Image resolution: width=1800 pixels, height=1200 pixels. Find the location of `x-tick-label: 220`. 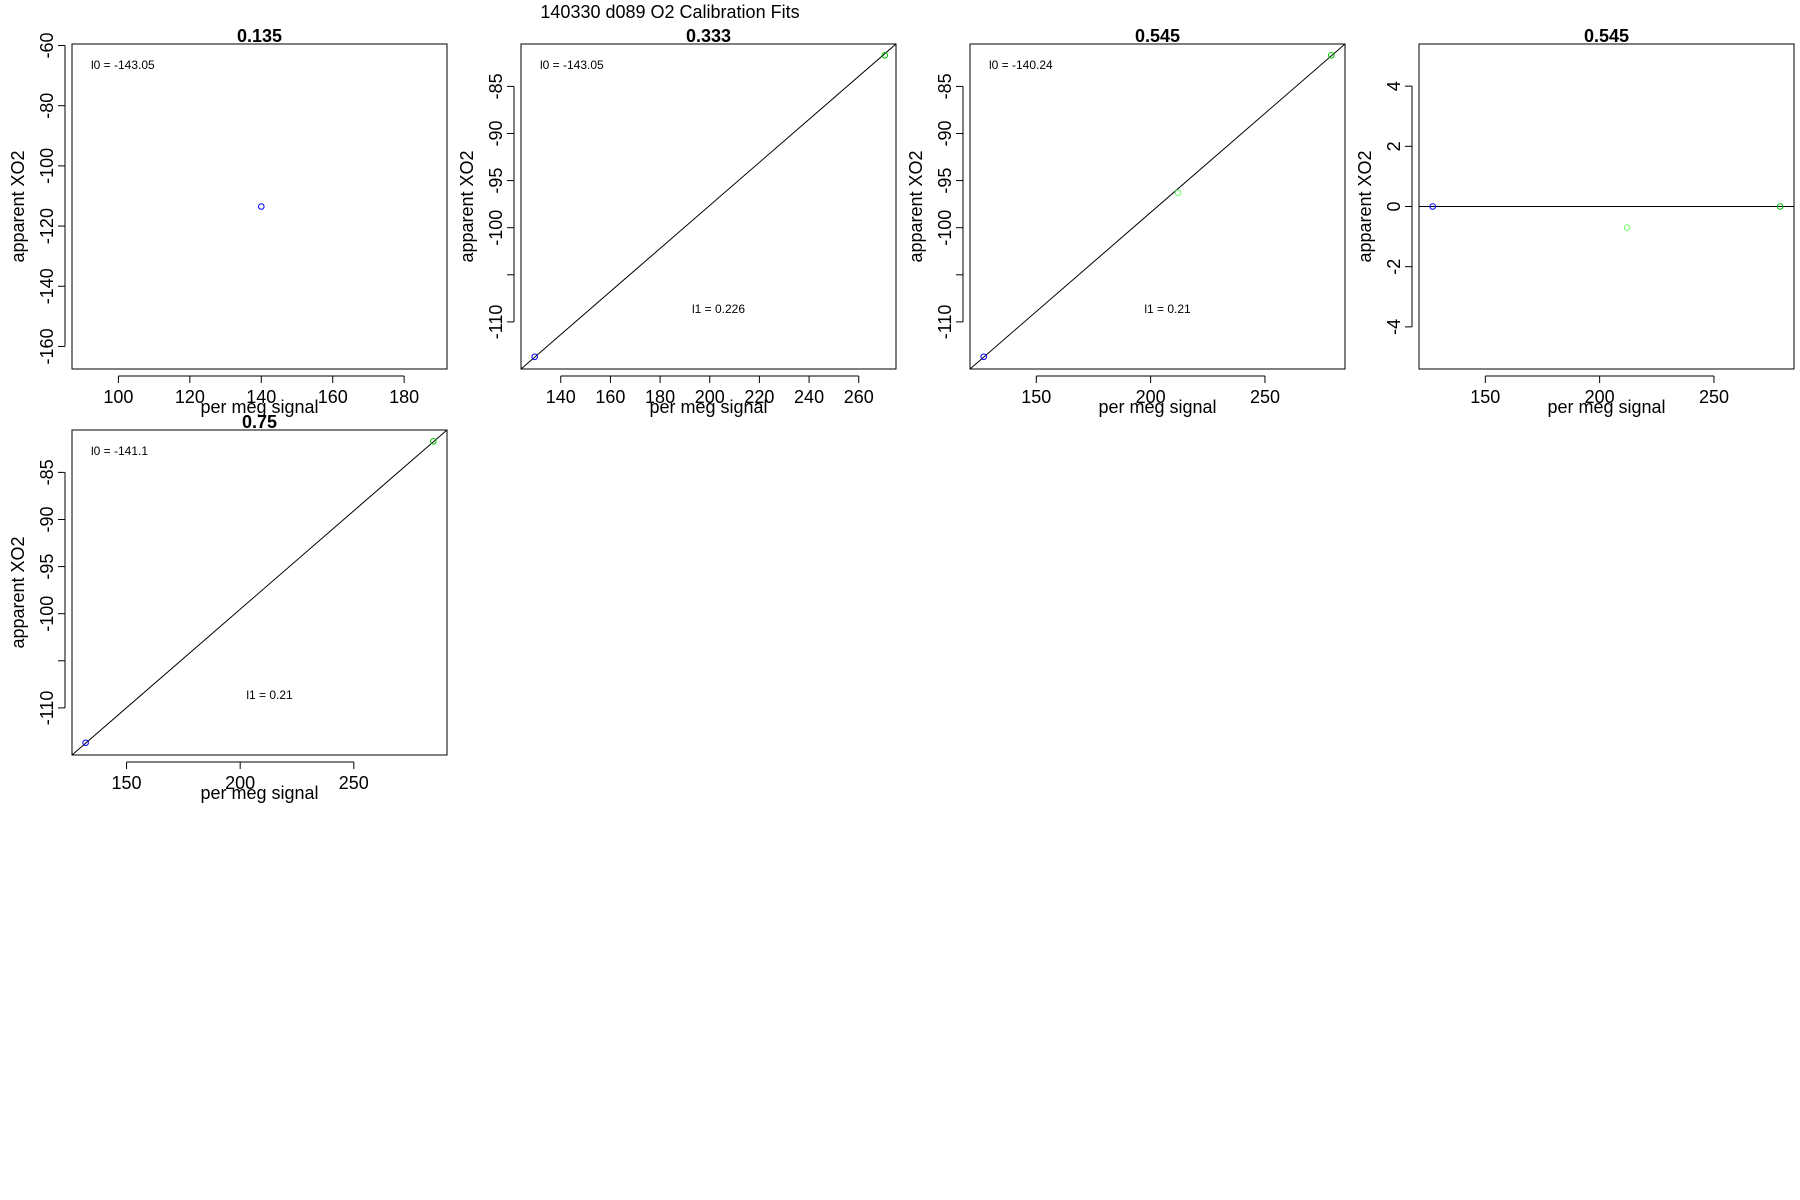

x-tick-label: 220 is located at coordinates (759, 397).